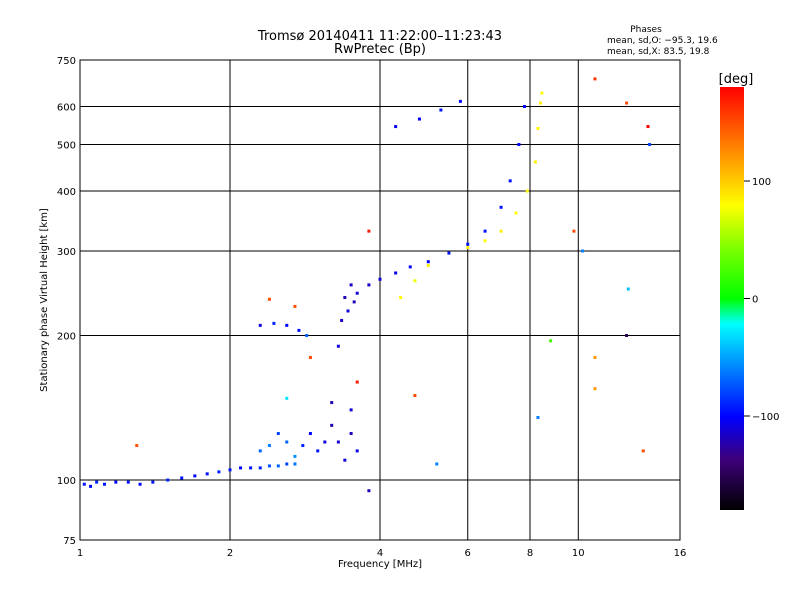  What do you see at coordinates (66, 61) in the screenshot?
I see `y-tick-label: 750` at bounding box center [66, 61].